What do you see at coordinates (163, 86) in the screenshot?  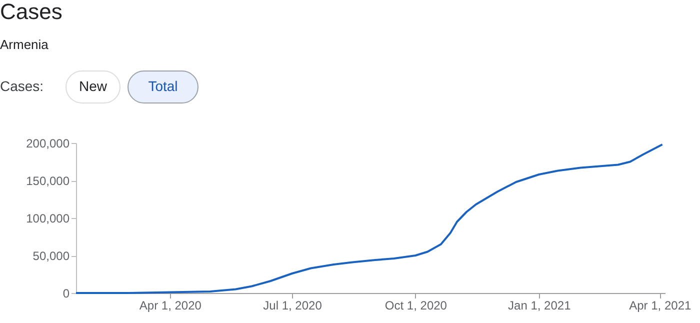 I see `text: Total` at bounding box center [163, 86].